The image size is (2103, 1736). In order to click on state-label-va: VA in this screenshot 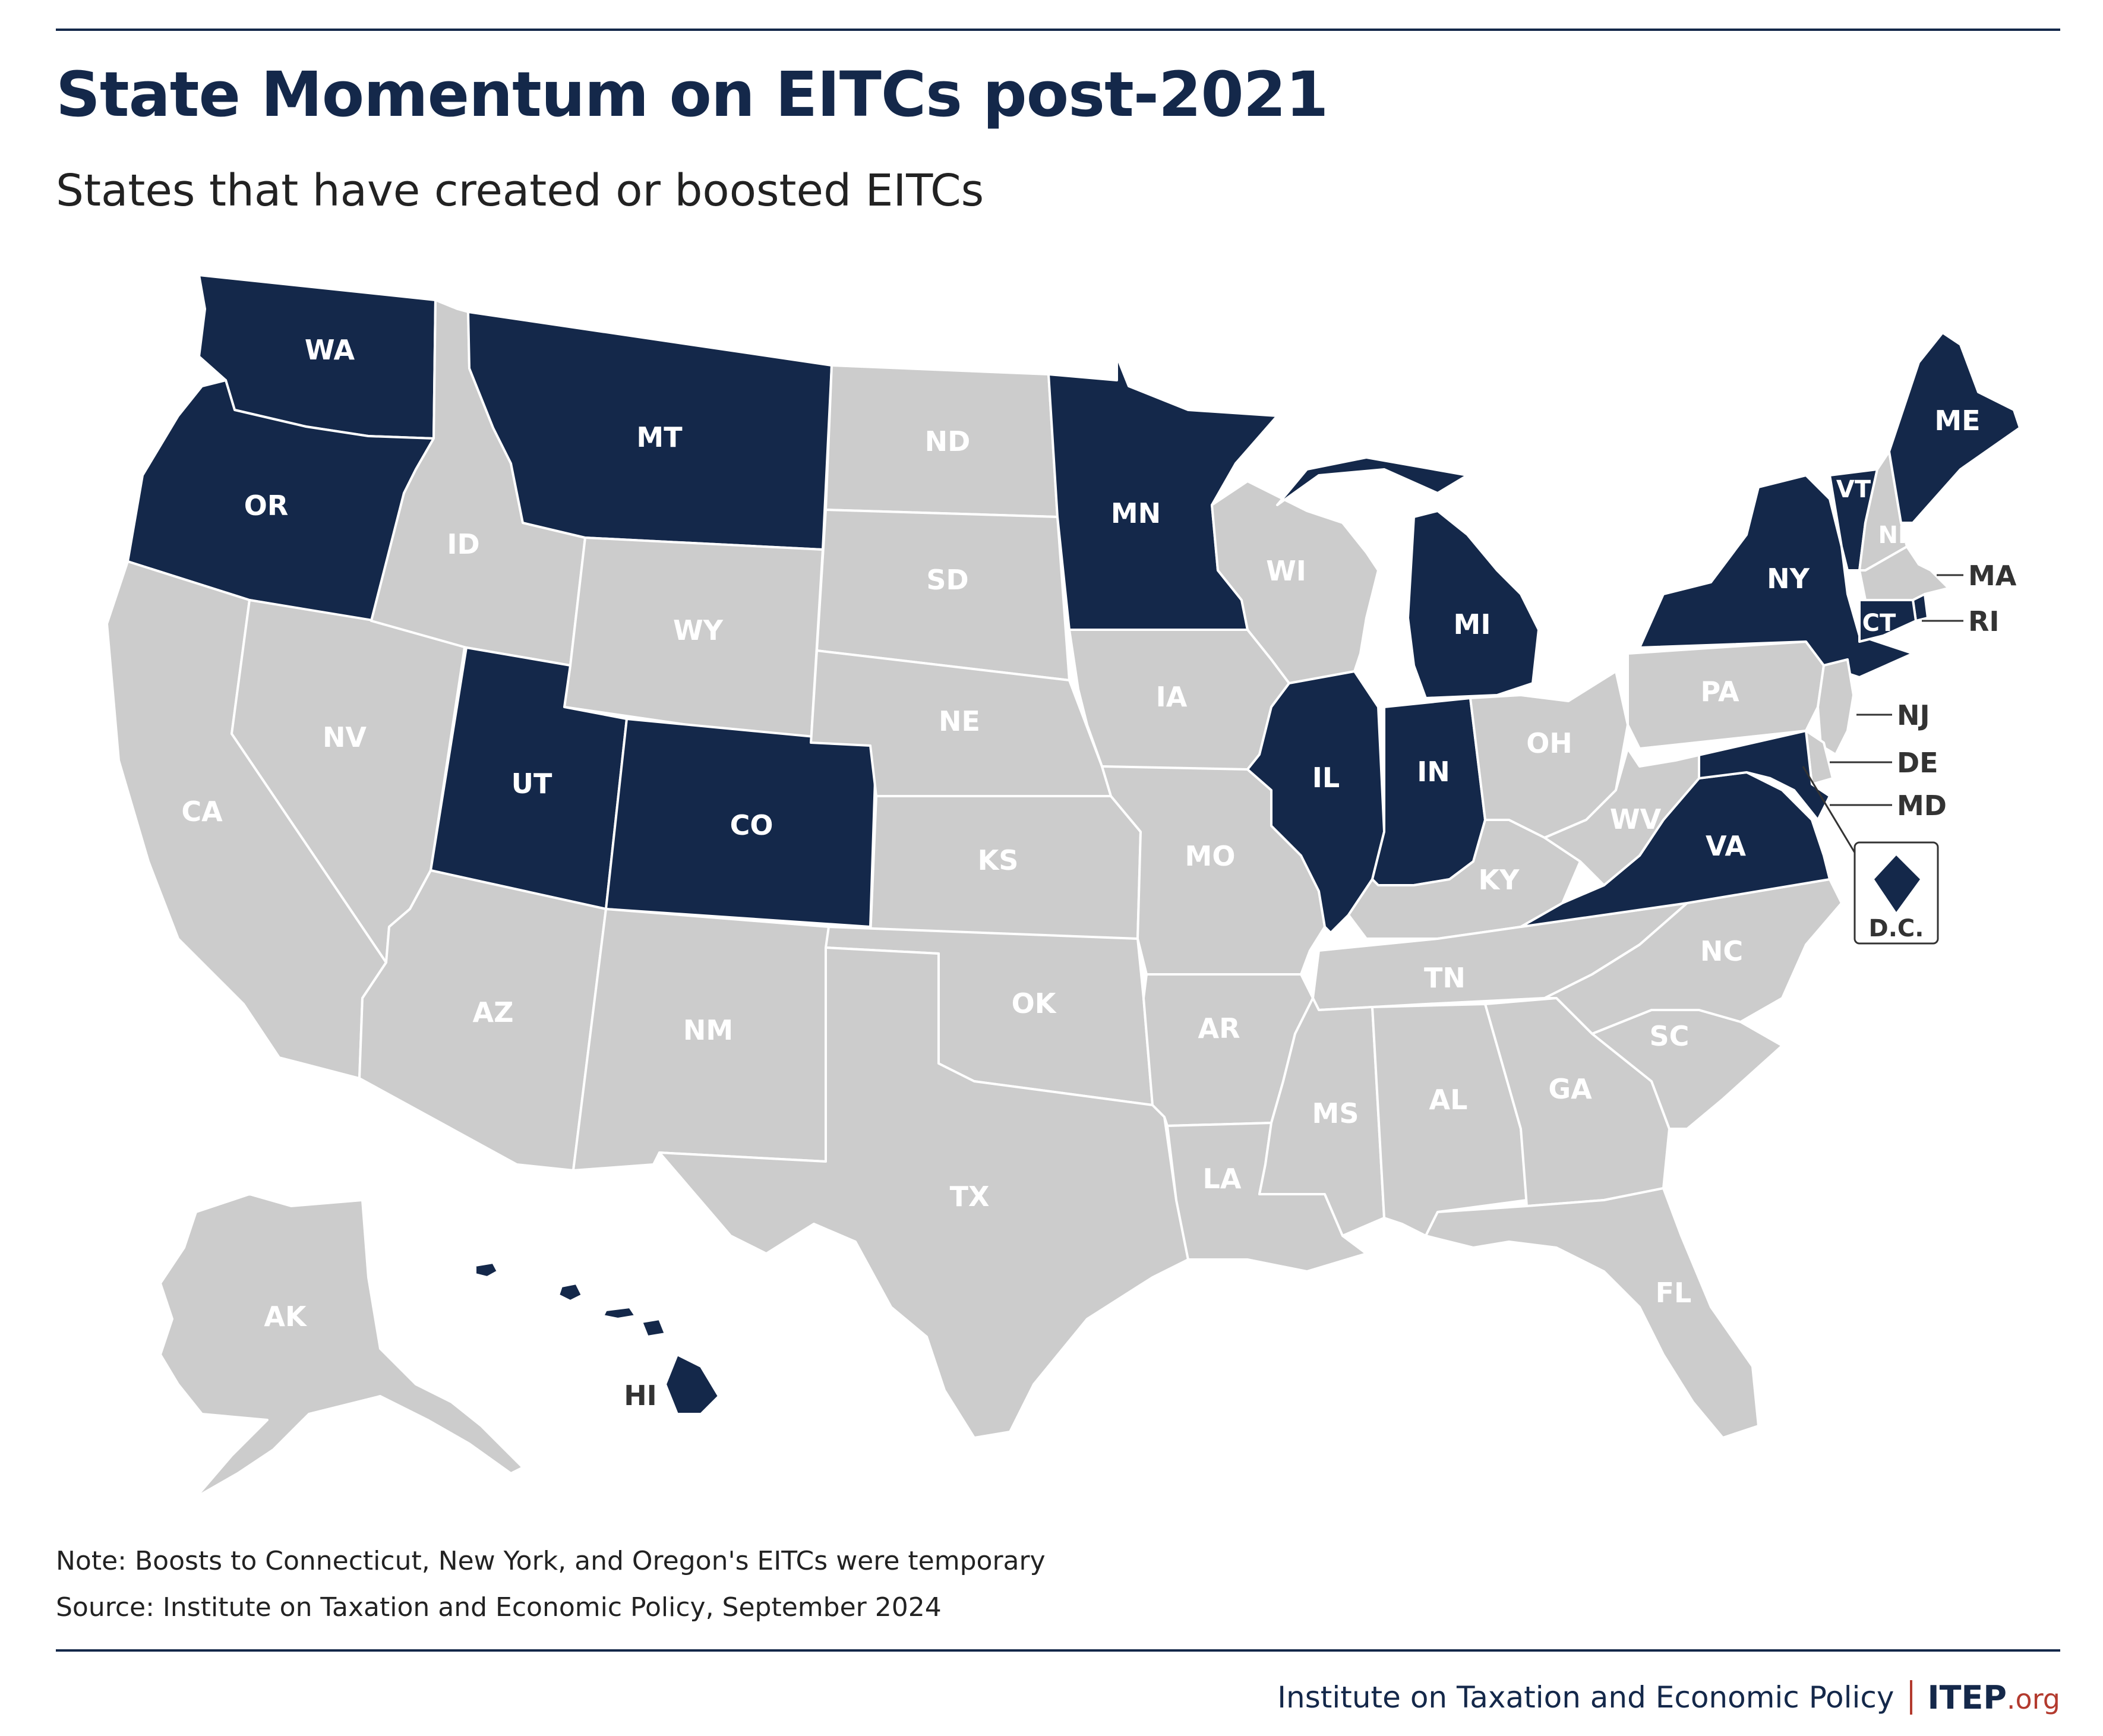, I will do `click(1726, 846)`.